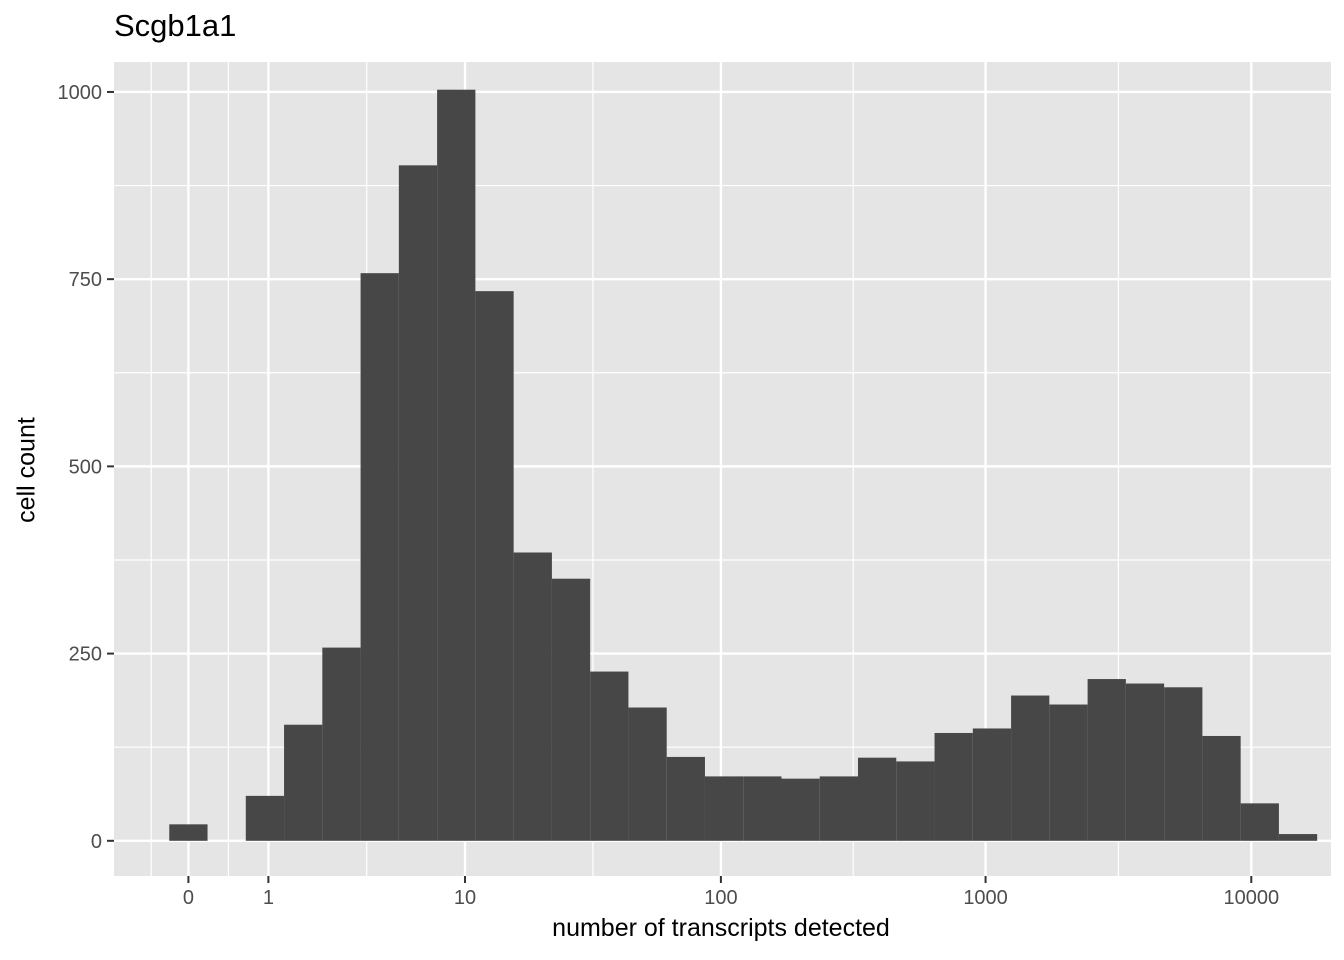 The width and height of the screenshot is (1344, 960). Describe the element at coordinates (85, 467) in the screenshot. I see `y-tick-label: 500` at that location.